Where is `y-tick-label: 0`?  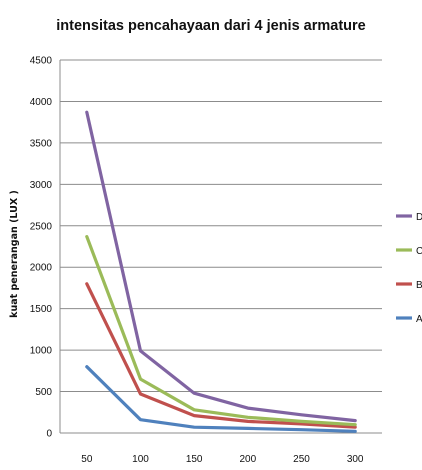
y-tick-label: 0 is located at coordinates (49, 434).